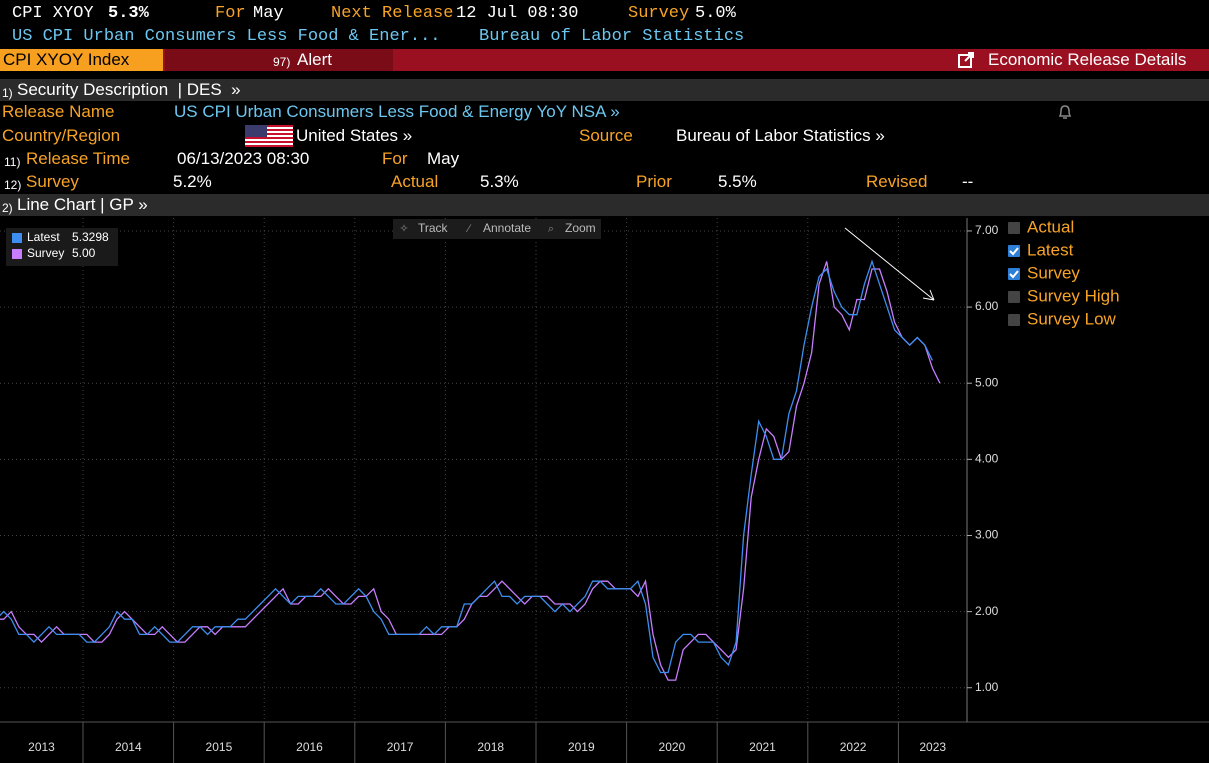  Describe the element at coordinates (219, 747) in the screenshot. I see `x-tick-label: 2015` at that location.